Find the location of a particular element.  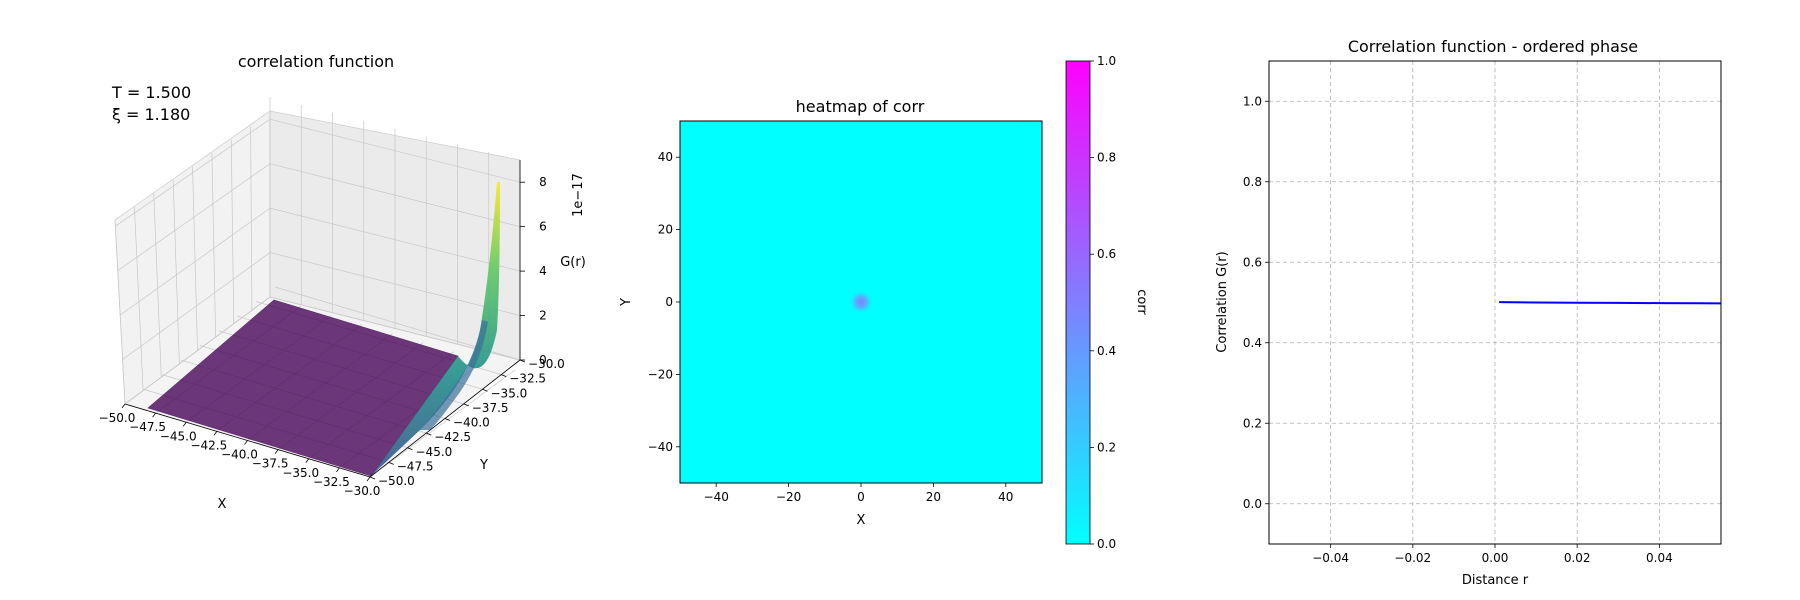

x-tick-label-3d: −40.0 is located at coordinates (239, 455).